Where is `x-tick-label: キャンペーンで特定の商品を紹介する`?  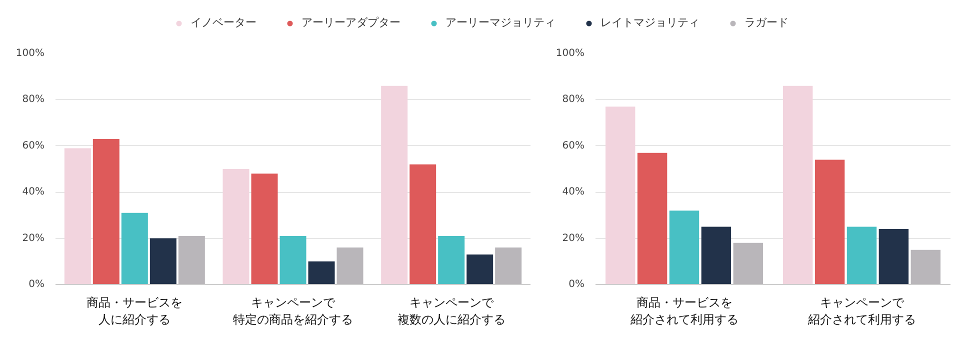 x-tick-label: キャンペーンで特定の商品を紹介する is located at coordinates (293, 311).